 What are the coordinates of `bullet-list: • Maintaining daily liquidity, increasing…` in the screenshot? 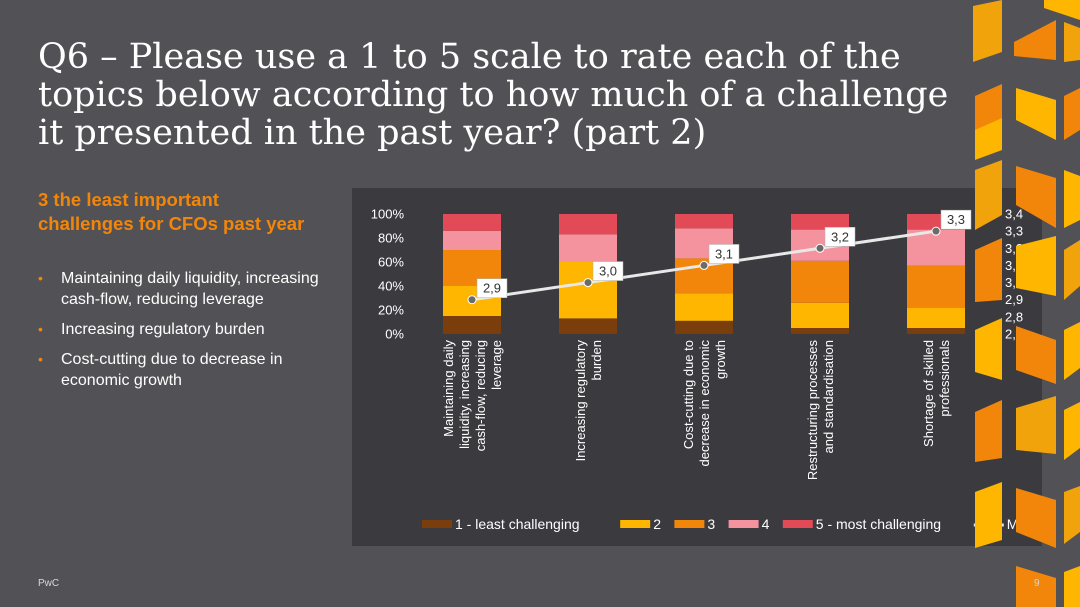 It's located at (183, 334).